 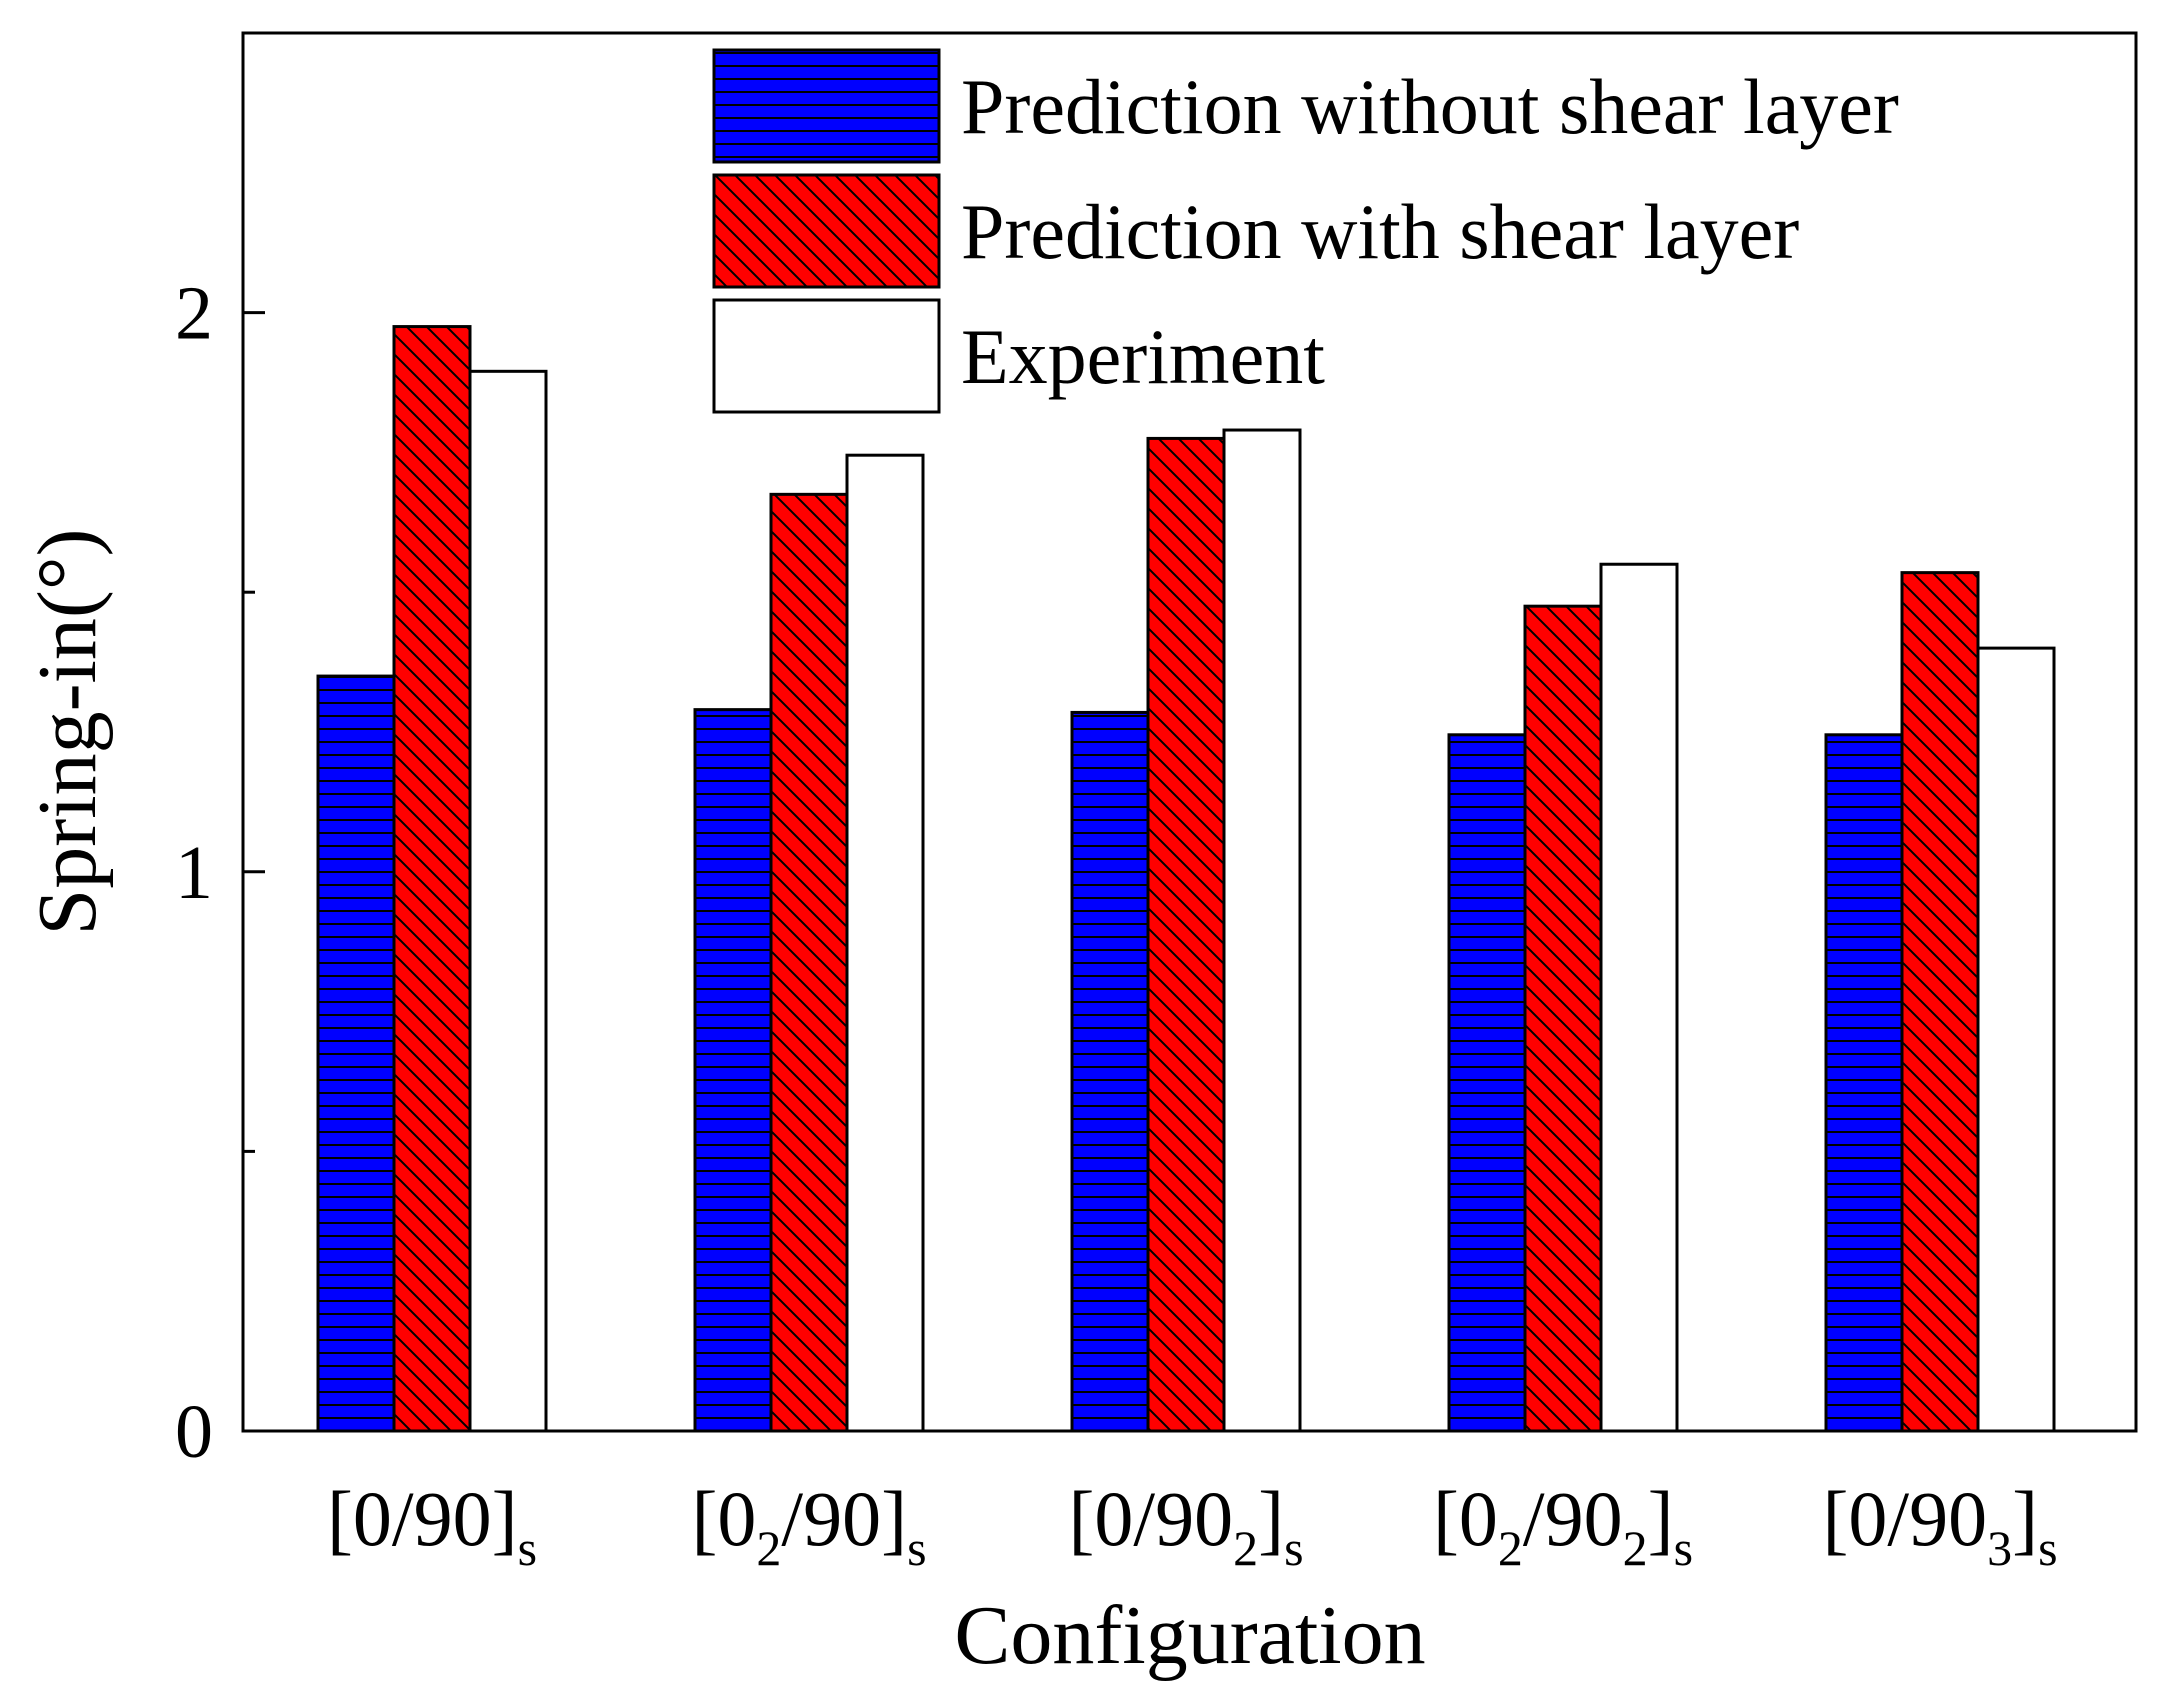 I want to click on x-category-label: [0/90]s, so click(x=432, y=1525).